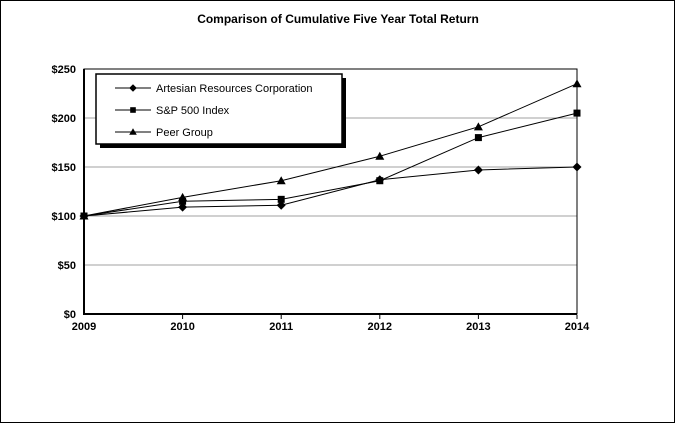 The width and height of the screenshot is (675, 429). Describe the element at coordinates (234, 89) in the screenshot. I see `legend-label: Artesian Resources Corporation` at that location.